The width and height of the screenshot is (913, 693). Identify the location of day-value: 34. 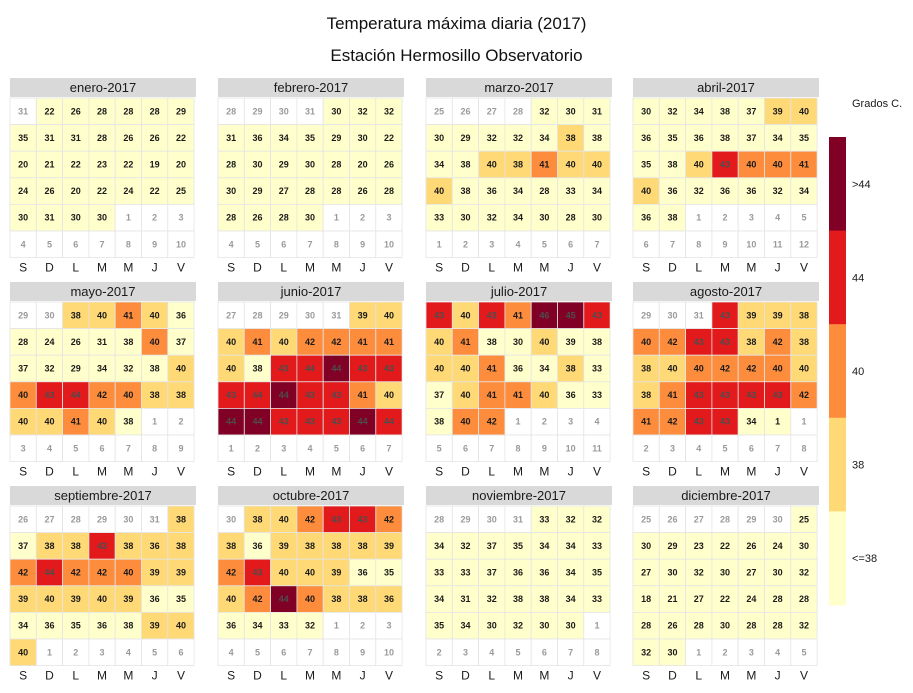
(439, 599).